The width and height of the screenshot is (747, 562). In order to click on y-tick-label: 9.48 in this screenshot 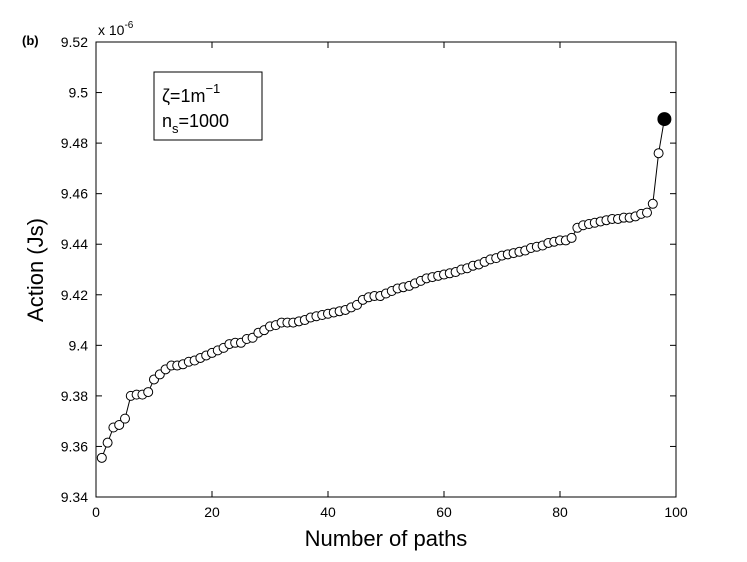, I will do `click(74, 143)`.